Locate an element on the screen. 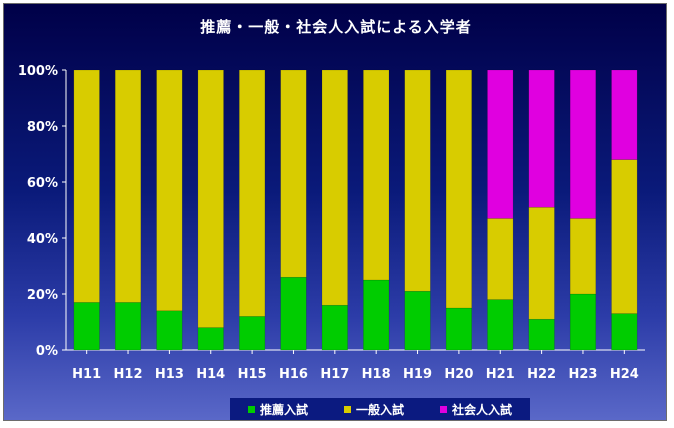 This screenshot has width=674, height=428. legend-item: 社会人入試 is located at coordinates (475, 409).